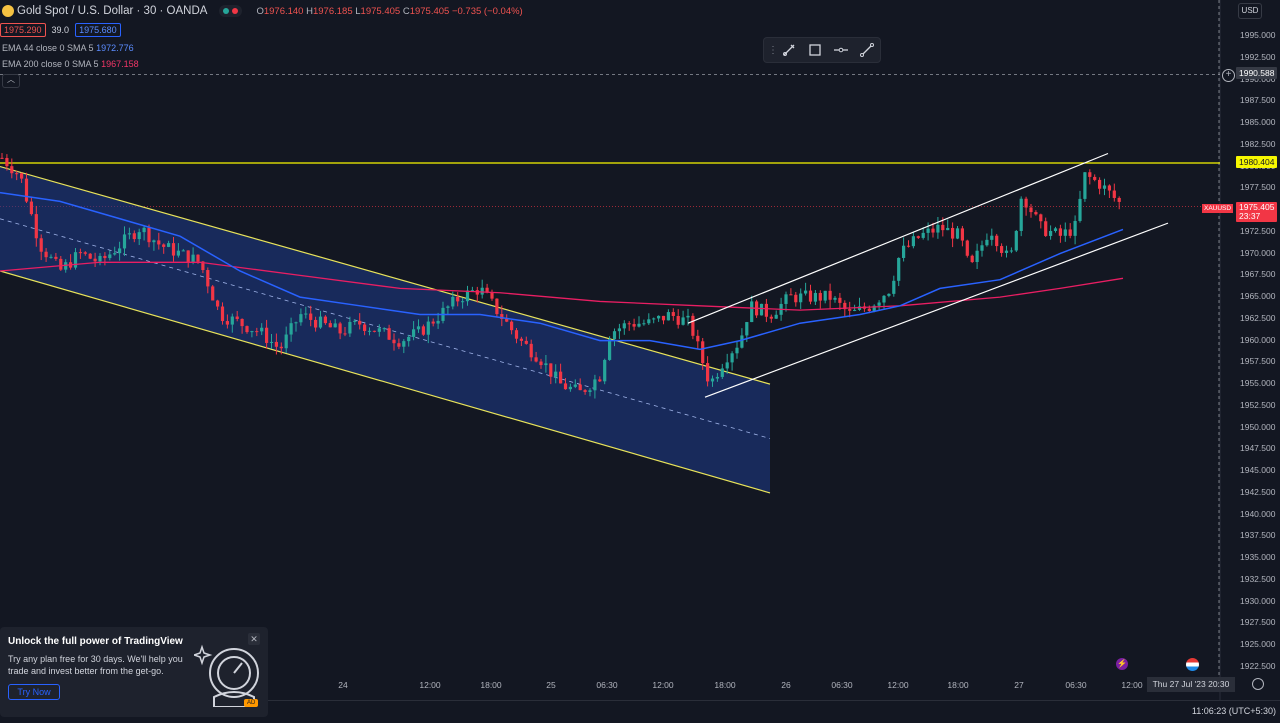 The width and height of the screenshot is (1280, 723). I want to click on currency-selector: USD, so click(1250, 11).